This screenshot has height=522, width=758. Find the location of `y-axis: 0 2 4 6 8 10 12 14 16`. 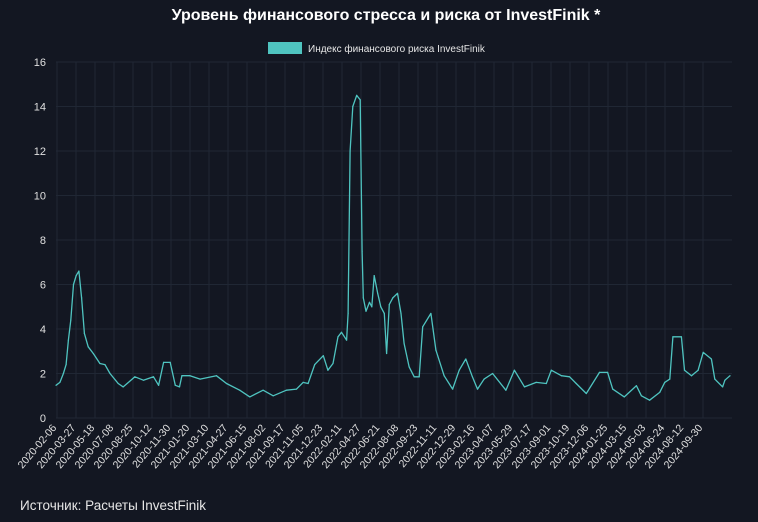

y-axis: 0 2 4 6 8 10 12 14 16 is located at coordinates (40, 241).